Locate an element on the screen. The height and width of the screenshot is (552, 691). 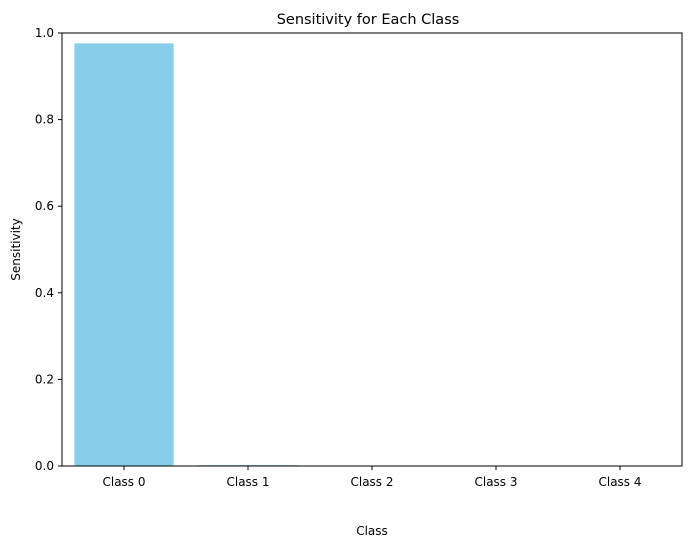
y-tick-label: 1.0 is located at coordinates (44, 33).